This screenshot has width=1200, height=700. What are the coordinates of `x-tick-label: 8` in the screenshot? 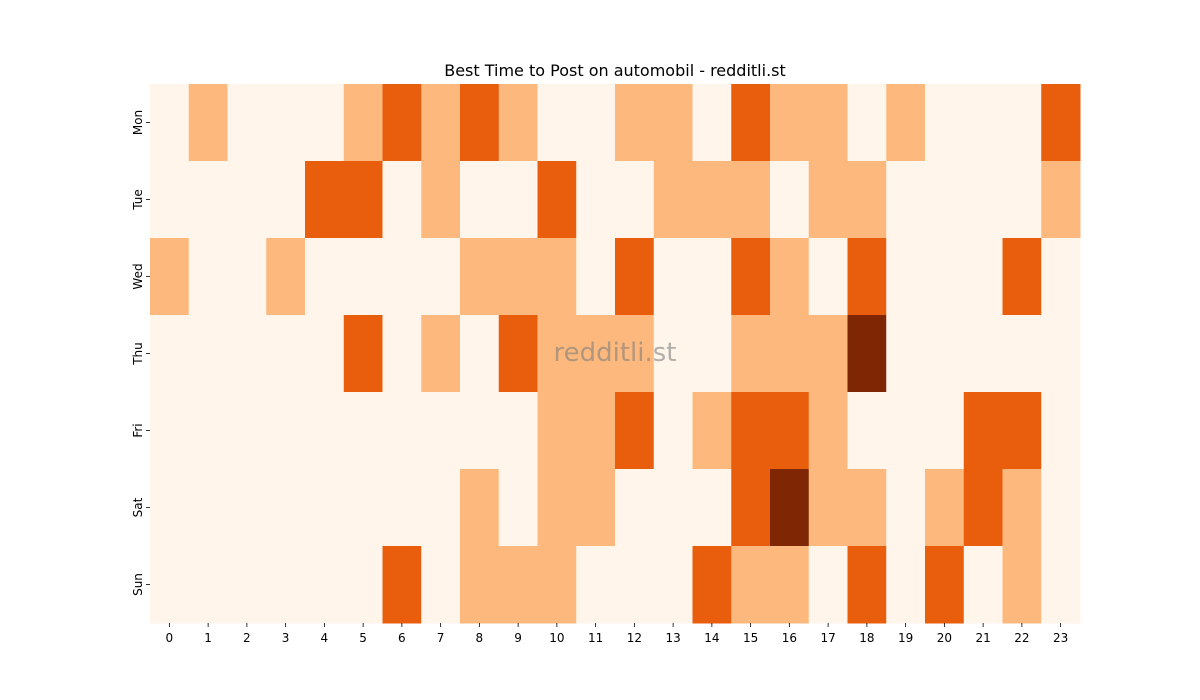 It's located at (480, 638).